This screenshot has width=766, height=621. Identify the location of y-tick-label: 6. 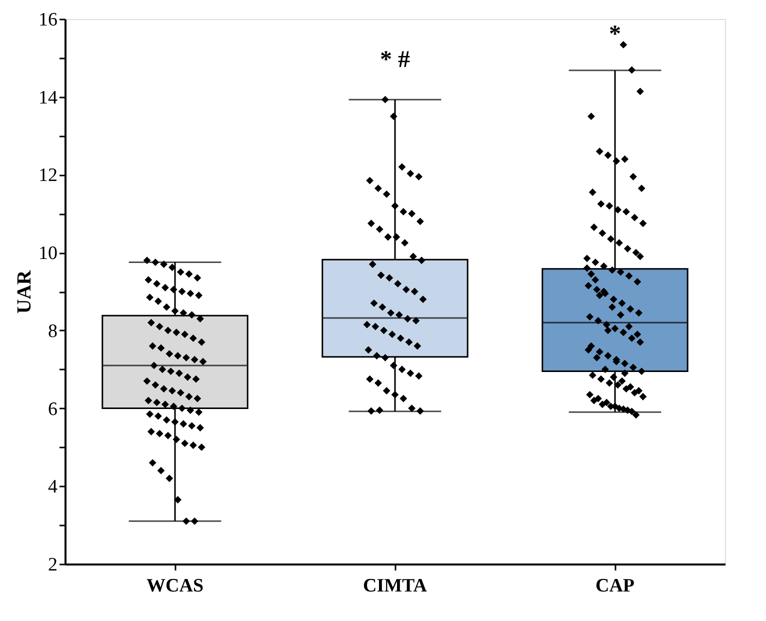
(53, 409).